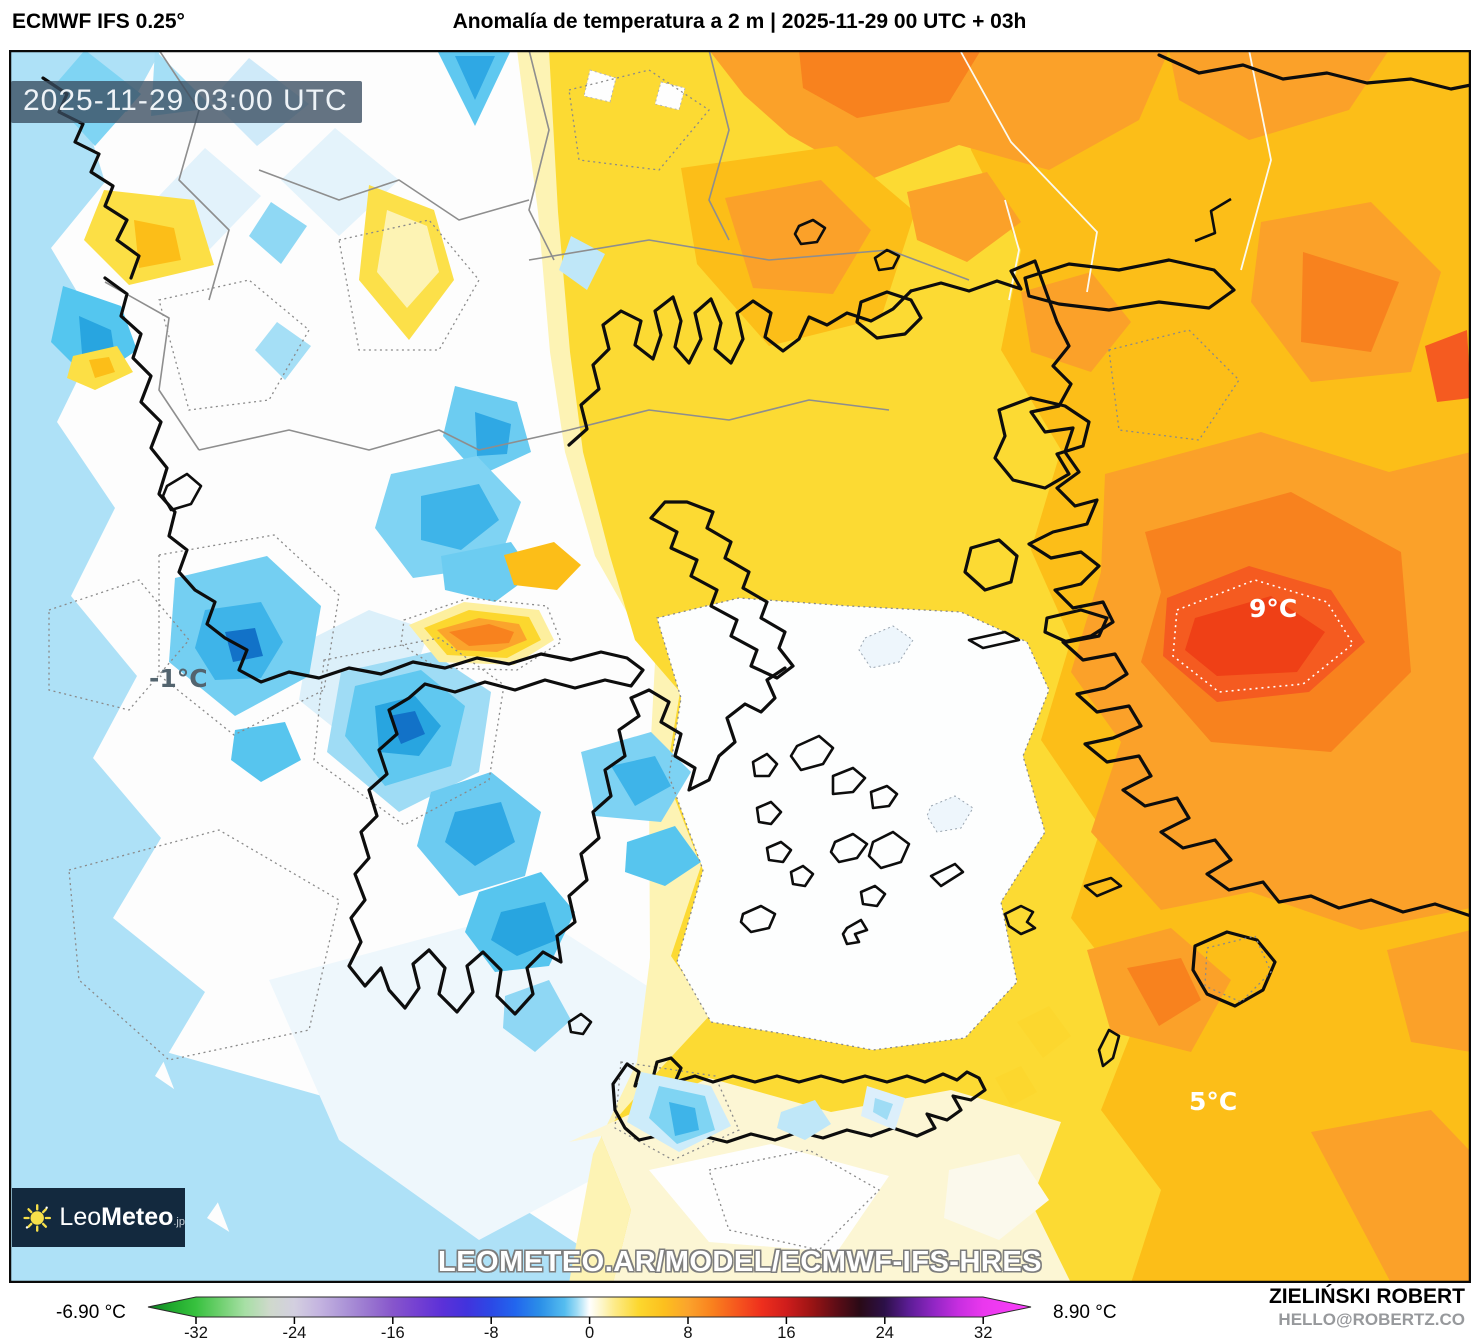  I want to click on colorbar-tick-labels: -32 -24 -16 -8 0 8 16 24 32, so click(588, 1331).